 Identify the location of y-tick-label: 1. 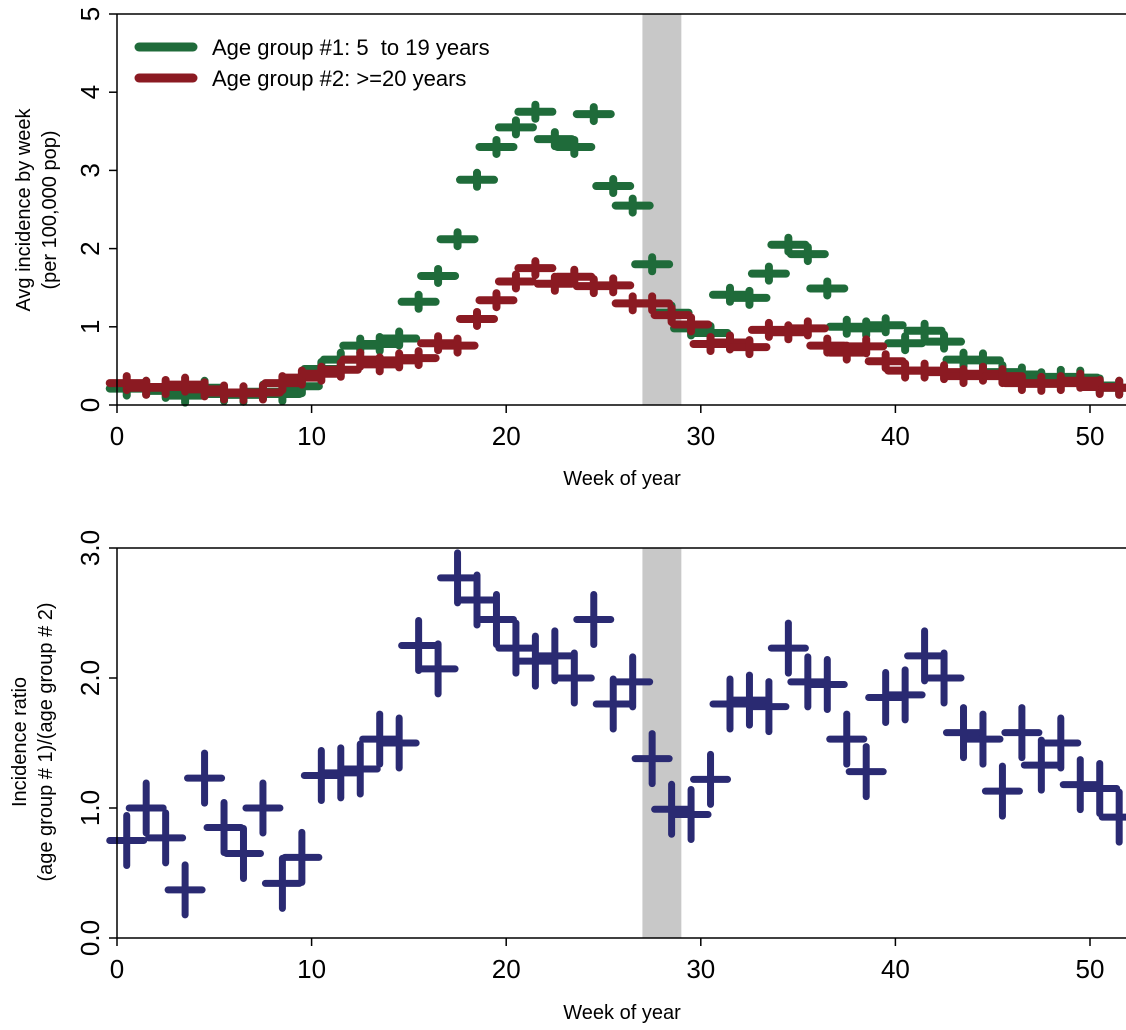
(90, 327).